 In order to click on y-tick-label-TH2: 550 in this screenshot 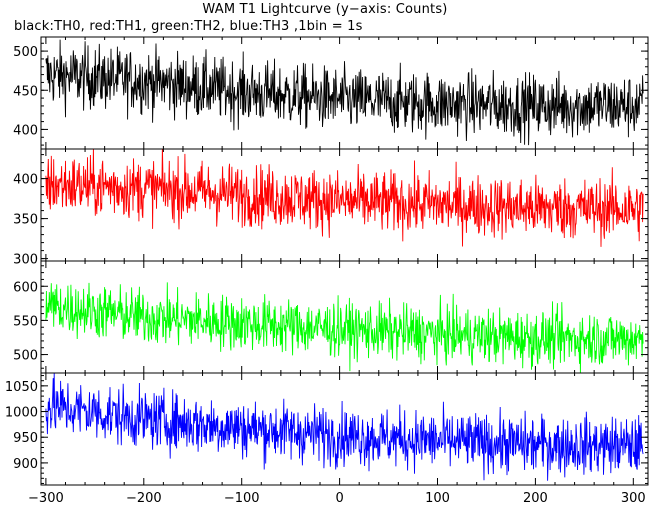, I will do `click(25, 321)`.